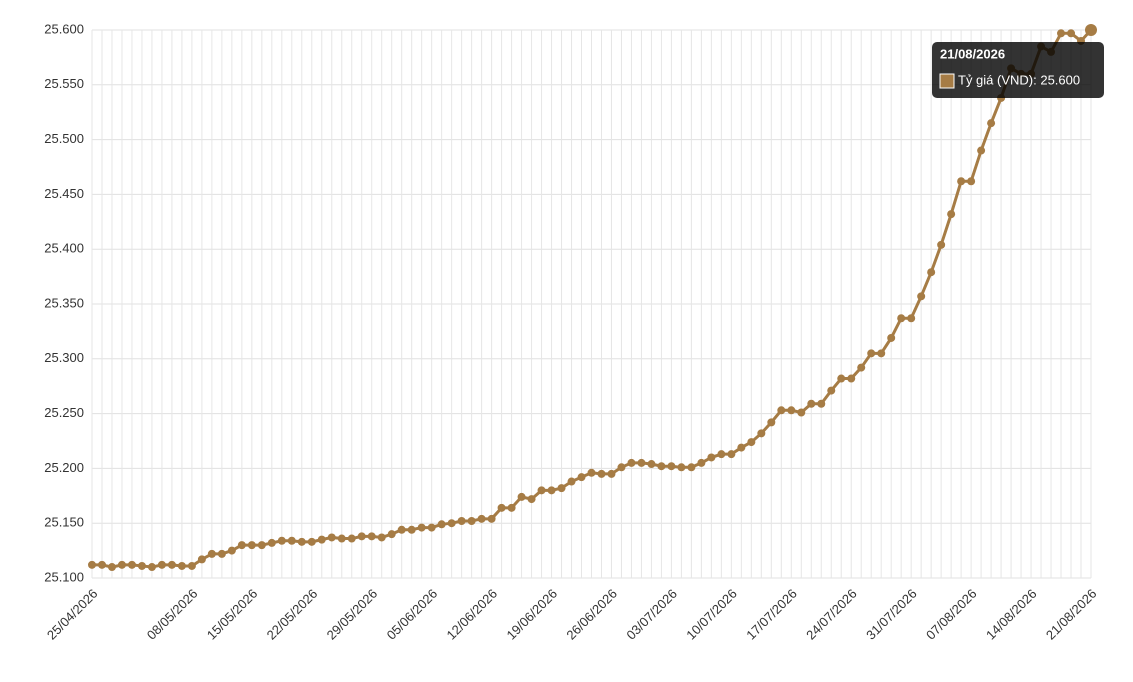 This screenshot has height=682, width=1133. Describe the element at coordinates (352, 614) in the screenshot. I see `x-tick-label: 29/05/2026` at that location.